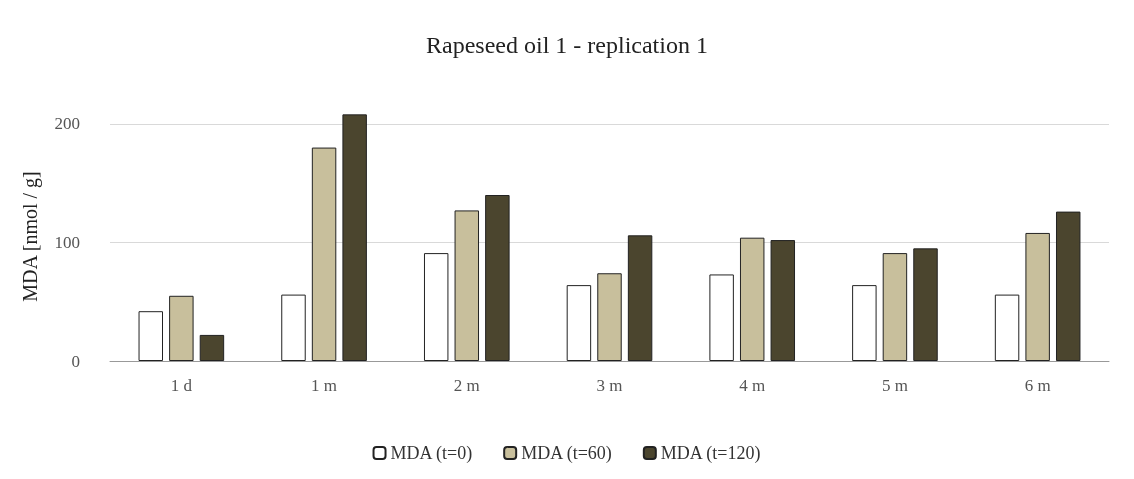  What do you see at coordinates (181, 385) in the screenshot?
I see `x-tick-label: 1 d` at bounding box center [181, 385].